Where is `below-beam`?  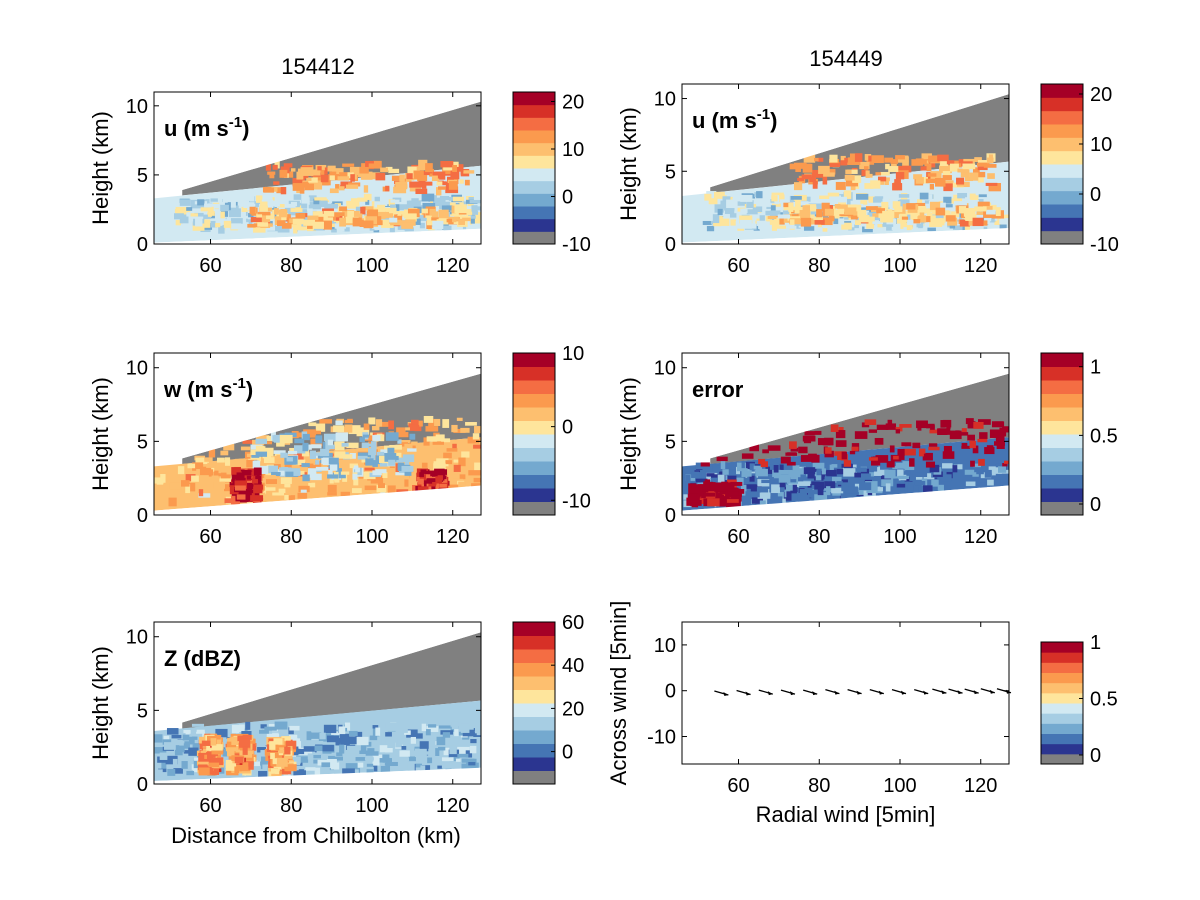 below-beam is located at coordinates (317, 236).